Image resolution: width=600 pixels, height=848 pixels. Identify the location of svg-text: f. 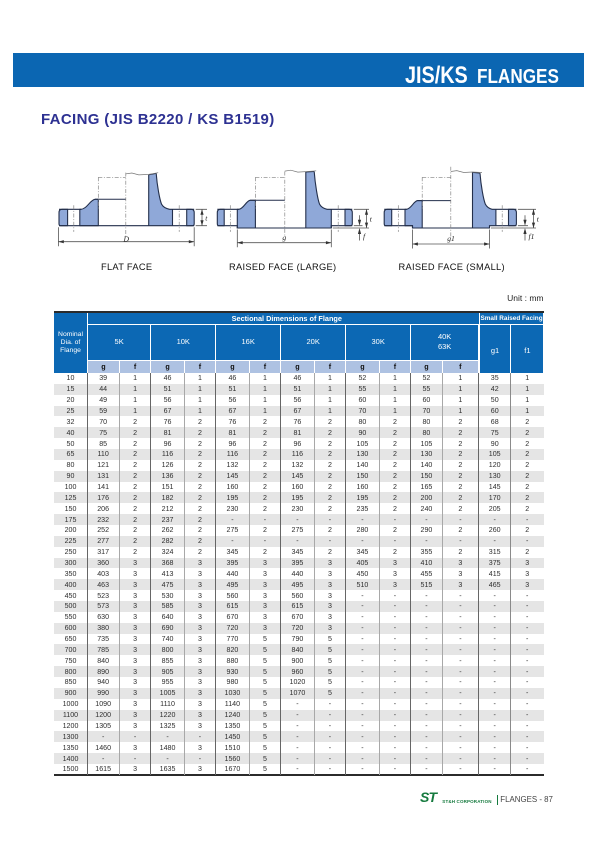
(364, 236).